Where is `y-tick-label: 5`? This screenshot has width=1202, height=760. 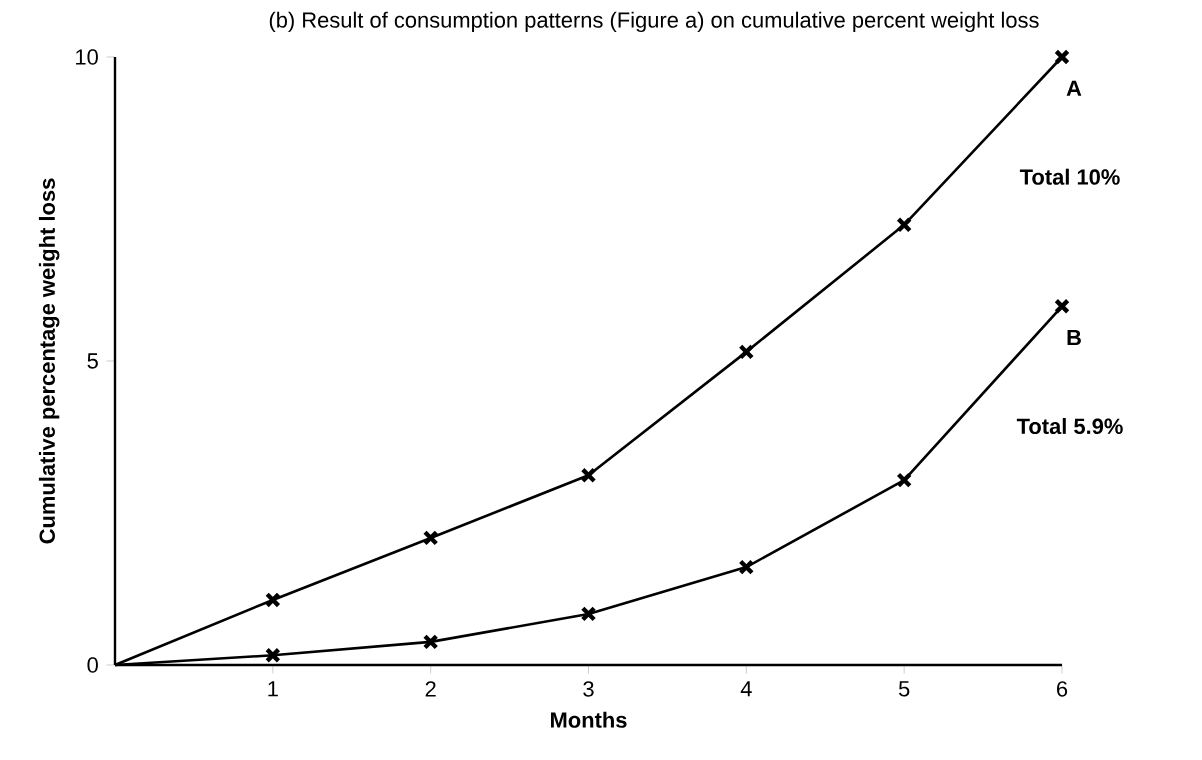 y-tick-label: 5 is located at coordinates (92, 361).